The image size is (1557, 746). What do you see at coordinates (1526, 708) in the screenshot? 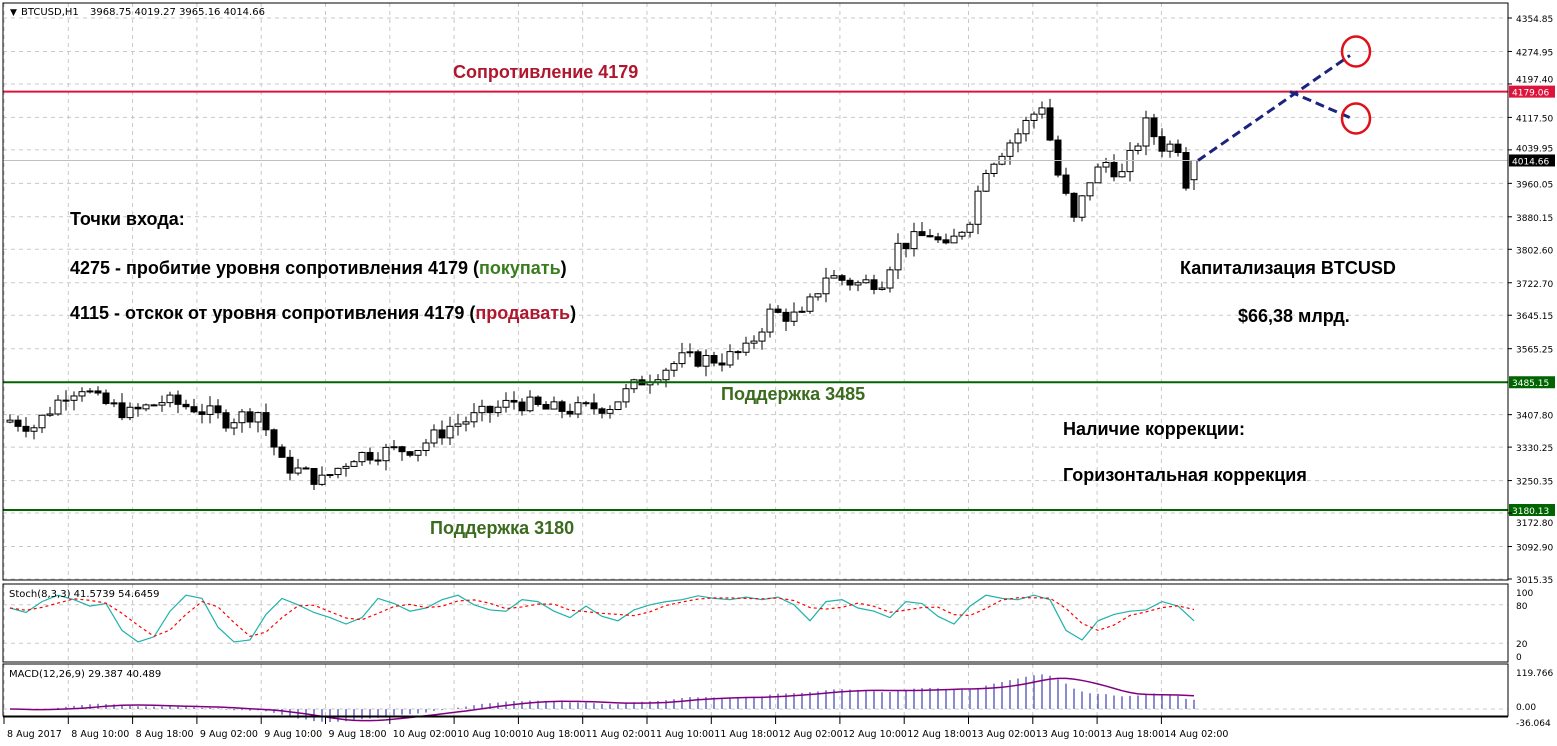
I see `macd-tick-label: 0.00` at bounding box center [1526, 708].